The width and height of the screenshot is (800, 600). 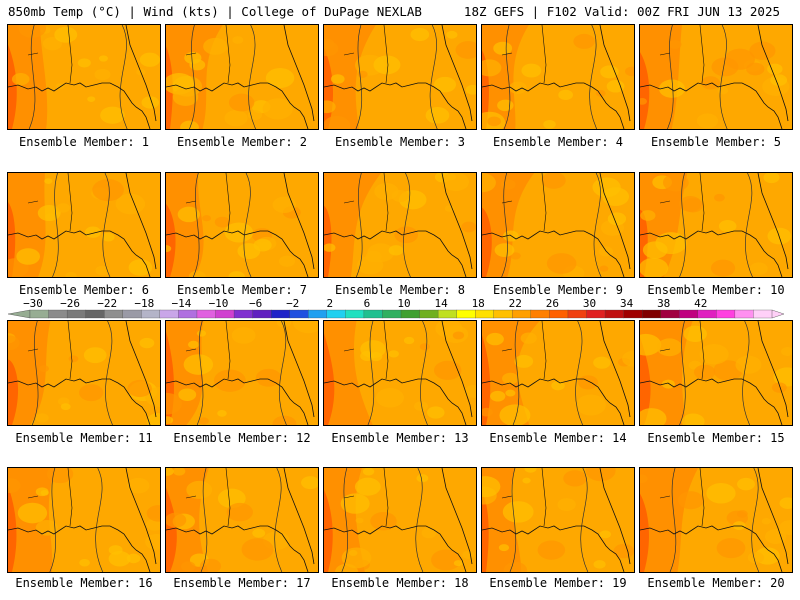 What do you see at coordinates (515, 303) in the screenshot?
I see `colorbar-tick-label: 22` at bounding box center [515, 303].